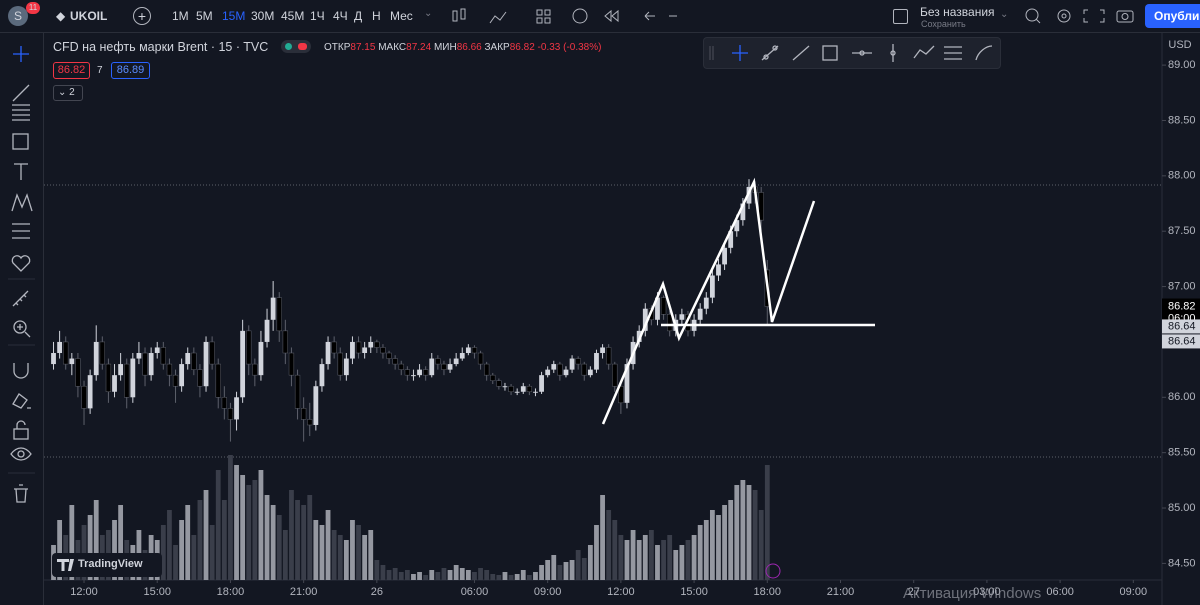 This screenshot has height=605, width=1200. What do you see at coordinates (204, 16) in the screenshot?
I see `interval: 5М` at bounding box center [204, 16].